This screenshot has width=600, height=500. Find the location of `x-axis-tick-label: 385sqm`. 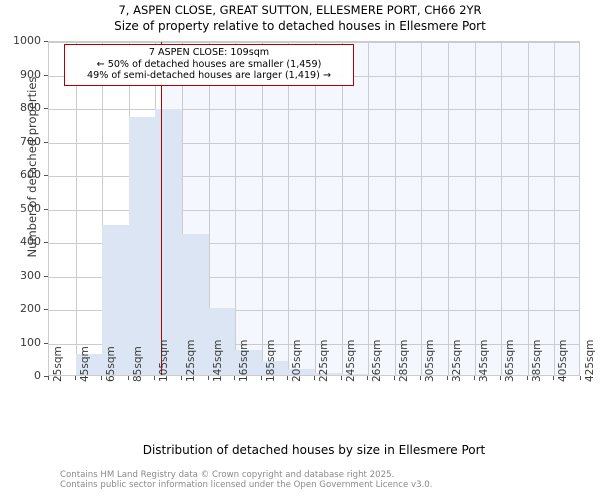

x-axis-tick-label: 385sqm is located at coordinates (536, 360).